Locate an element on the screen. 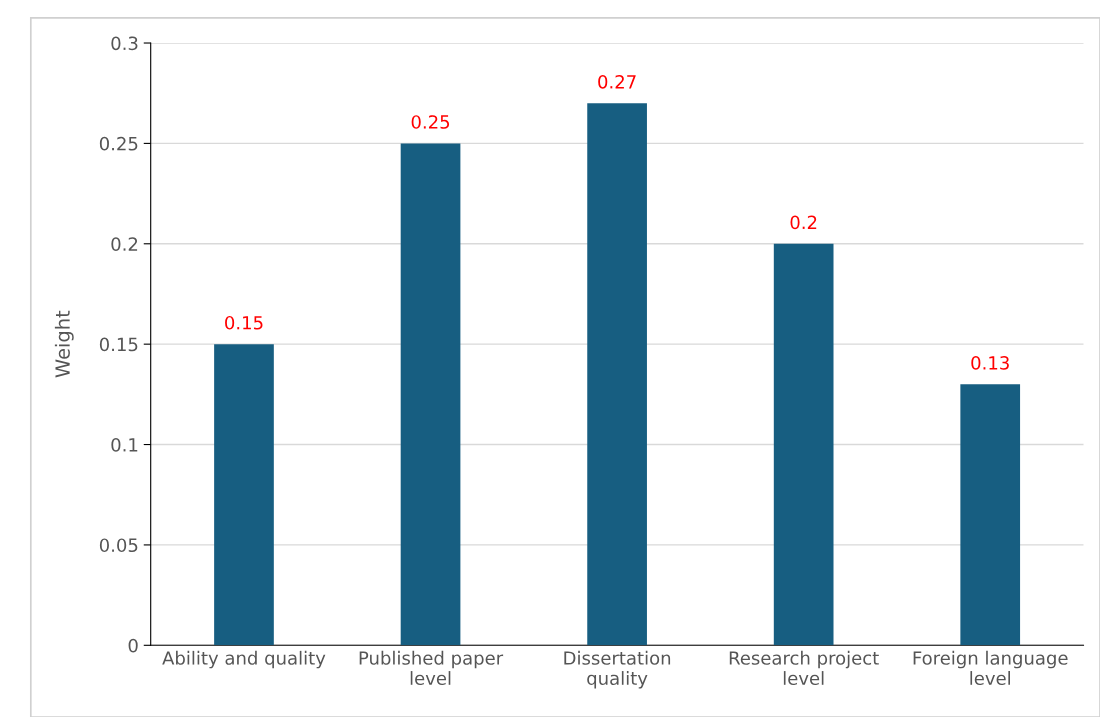 This screenshot has height=717, width=1100. y-tick-label: 0.1 is located at coordinates (124, 445).